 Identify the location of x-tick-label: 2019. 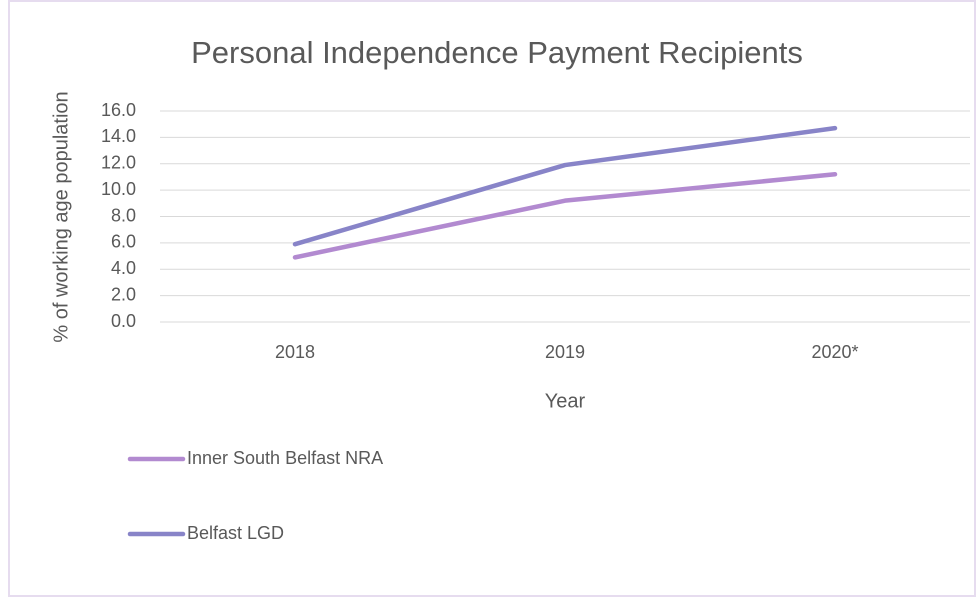
(565, 352).